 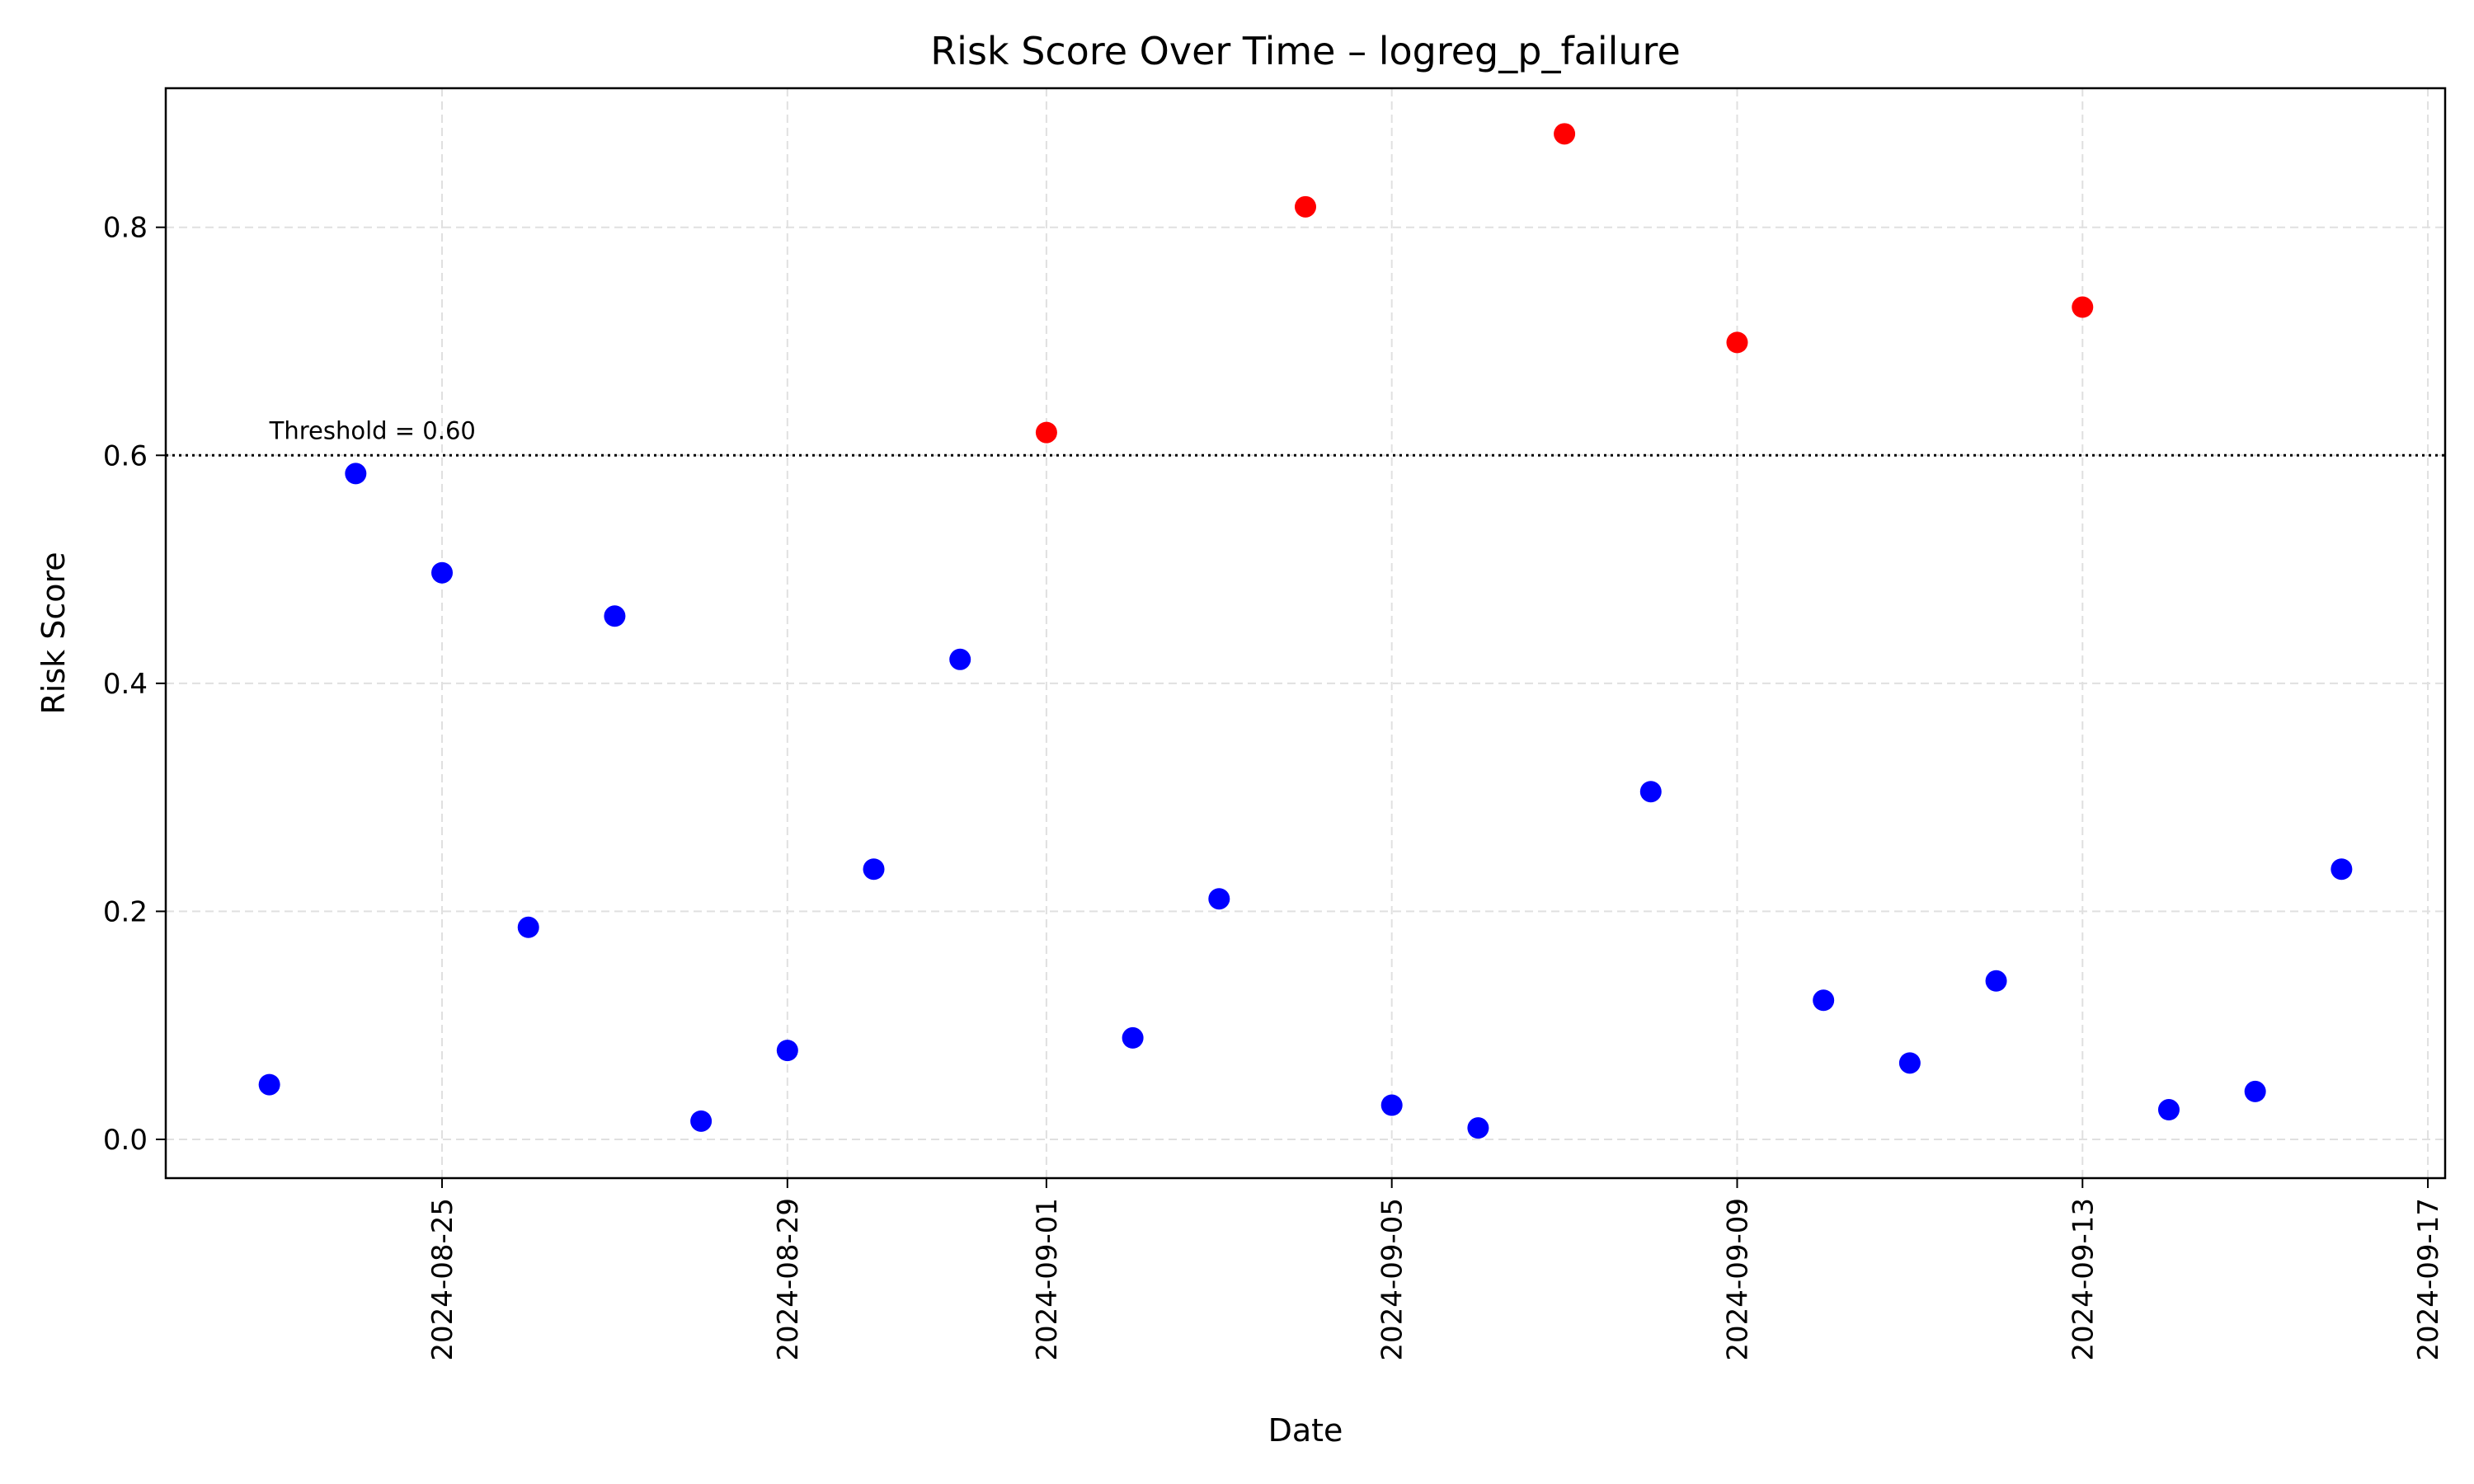 What do you see at coordinates (125, 1140) in the screenshot?
I see `y-tick-label: 0.0` at bounding box center [125, 1140].